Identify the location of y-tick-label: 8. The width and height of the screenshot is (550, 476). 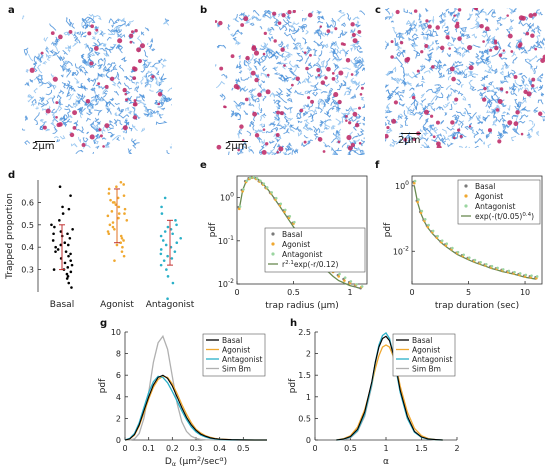
(118, 354).